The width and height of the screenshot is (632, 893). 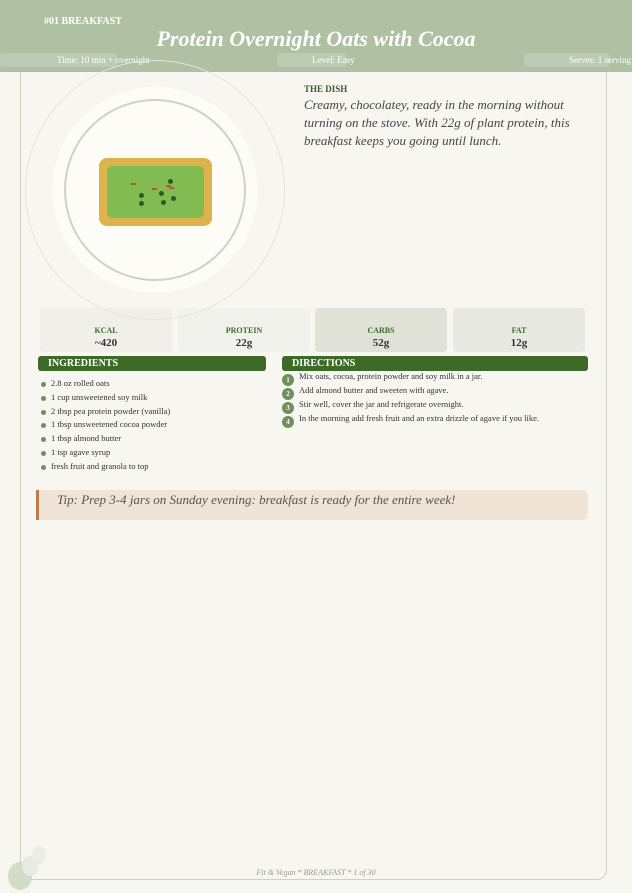 I want to click on time-info: Time: 10 min + overnight, so click(x=103, y=60).